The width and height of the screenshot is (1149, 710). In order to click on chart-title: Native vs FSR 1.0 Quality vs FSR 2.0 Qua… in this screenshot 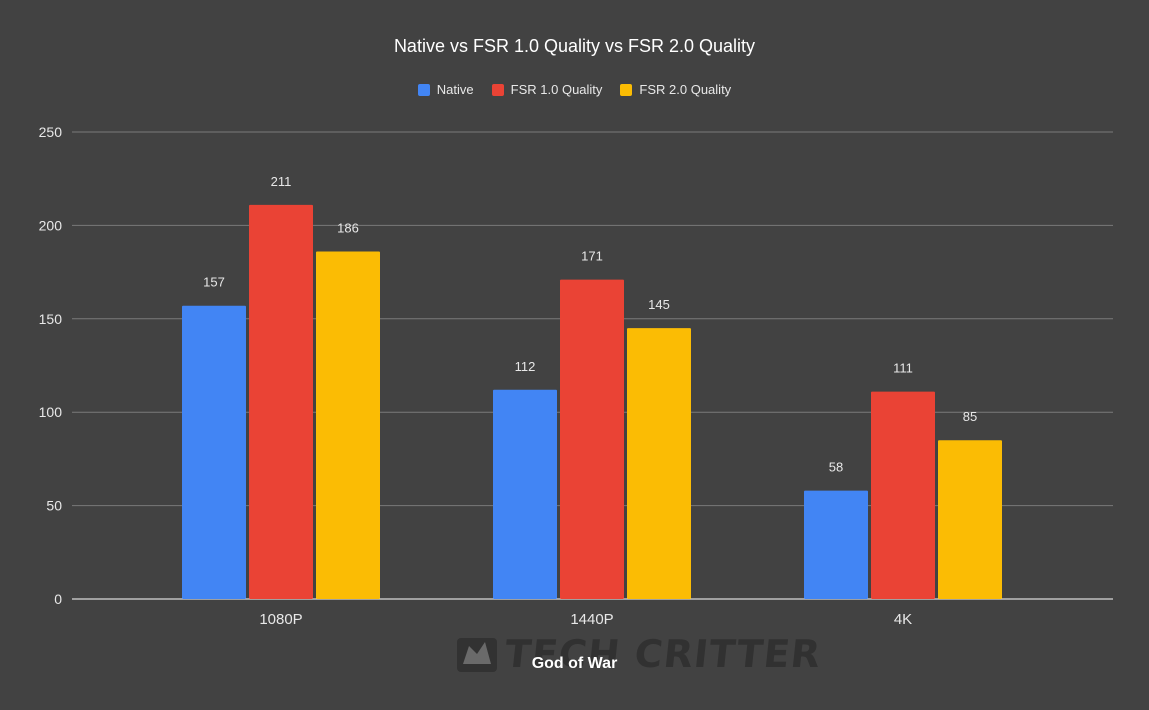, I will do `click(574, 46)`.